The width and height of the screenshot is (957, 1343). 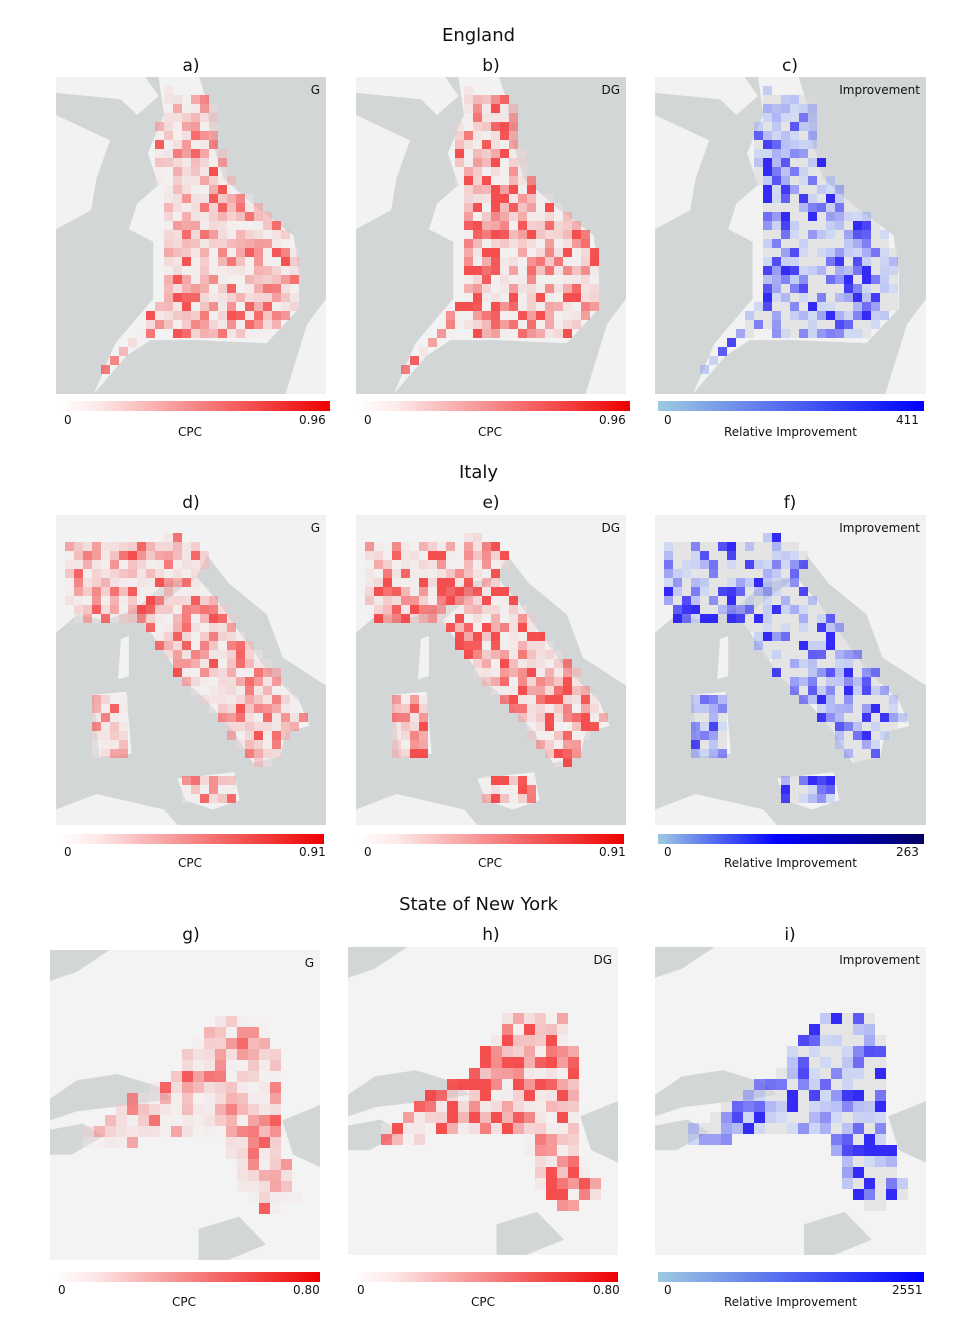 I want to click on colorbar-cpc, so click(x=491, y=839).